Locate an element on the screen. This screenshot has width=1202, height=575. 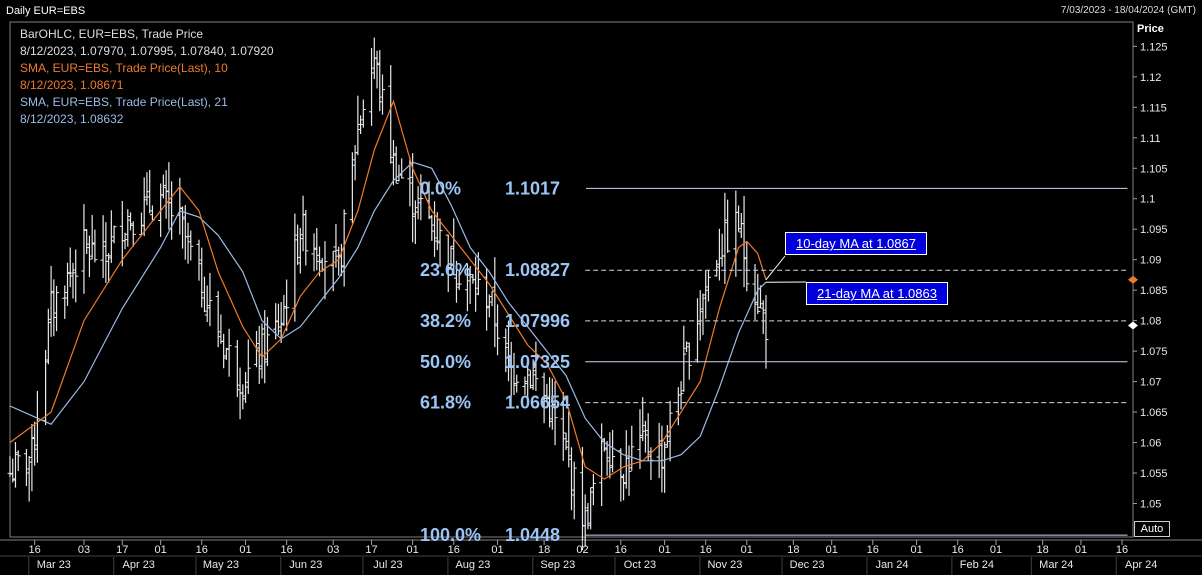
x-month-label: Dec 23 is located at coordinates (807, 565).